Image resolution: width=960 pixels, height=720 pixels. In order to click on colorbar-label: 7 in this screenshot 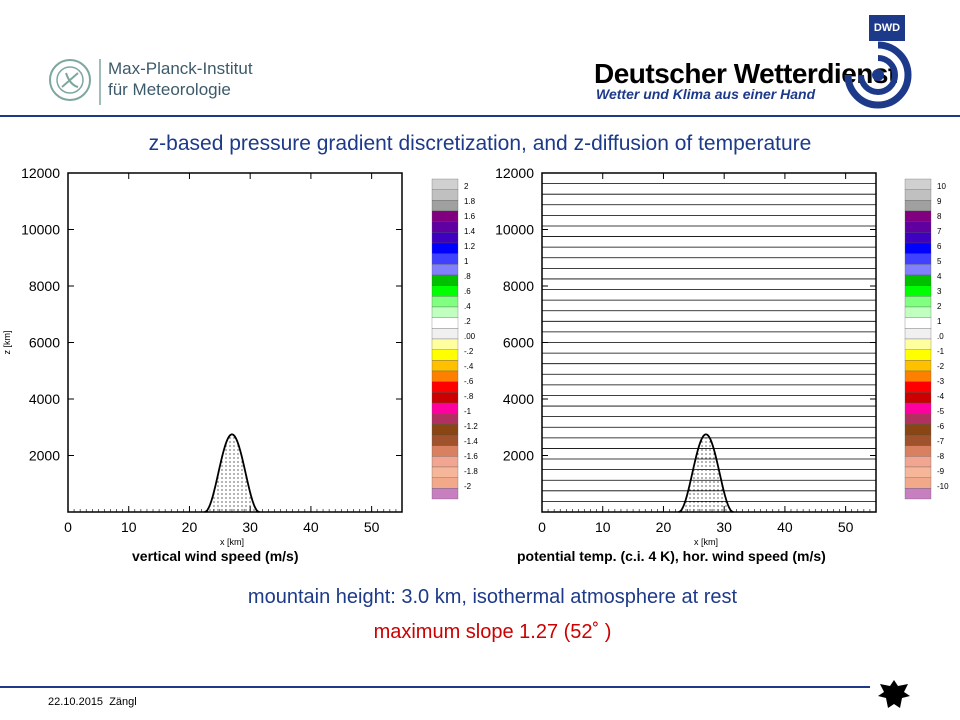, I will do `click(939, 231)`.